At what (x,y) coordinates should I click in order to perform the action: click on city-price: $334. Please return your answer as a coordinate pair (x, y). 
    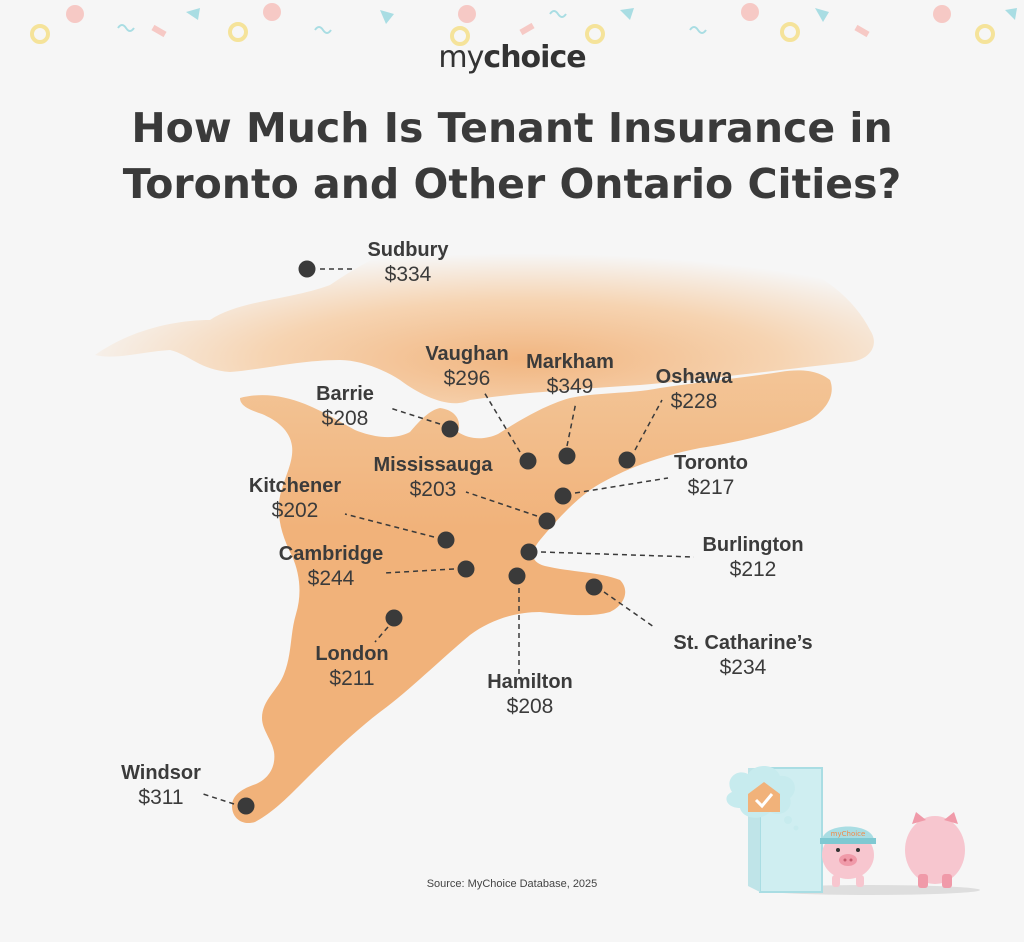
    Looking at the image, I should click on (408, 274).